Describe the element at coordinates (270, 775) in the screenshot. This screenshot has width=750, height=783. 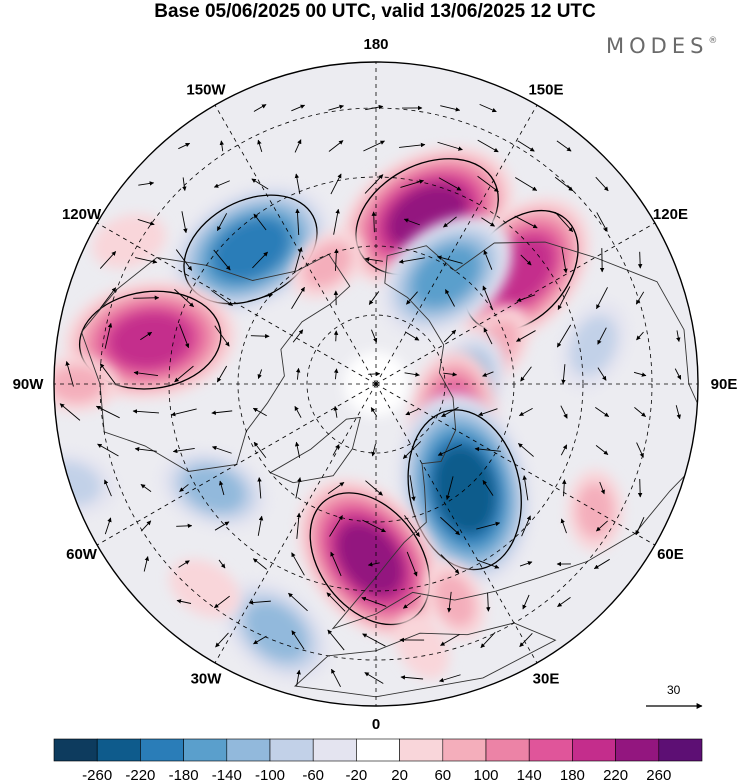
I see `colorbar-tick-label: -100` at that location.